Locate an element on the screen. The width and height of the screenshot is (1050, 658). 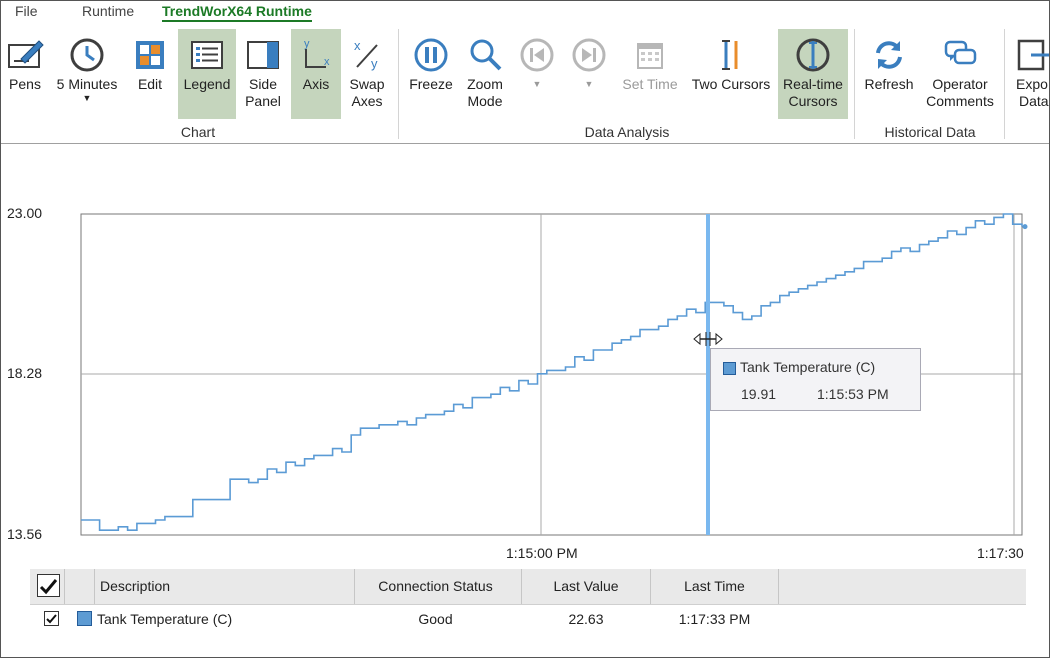
zoom-mode-label-2: Mode is located at coordinates (485, 101).